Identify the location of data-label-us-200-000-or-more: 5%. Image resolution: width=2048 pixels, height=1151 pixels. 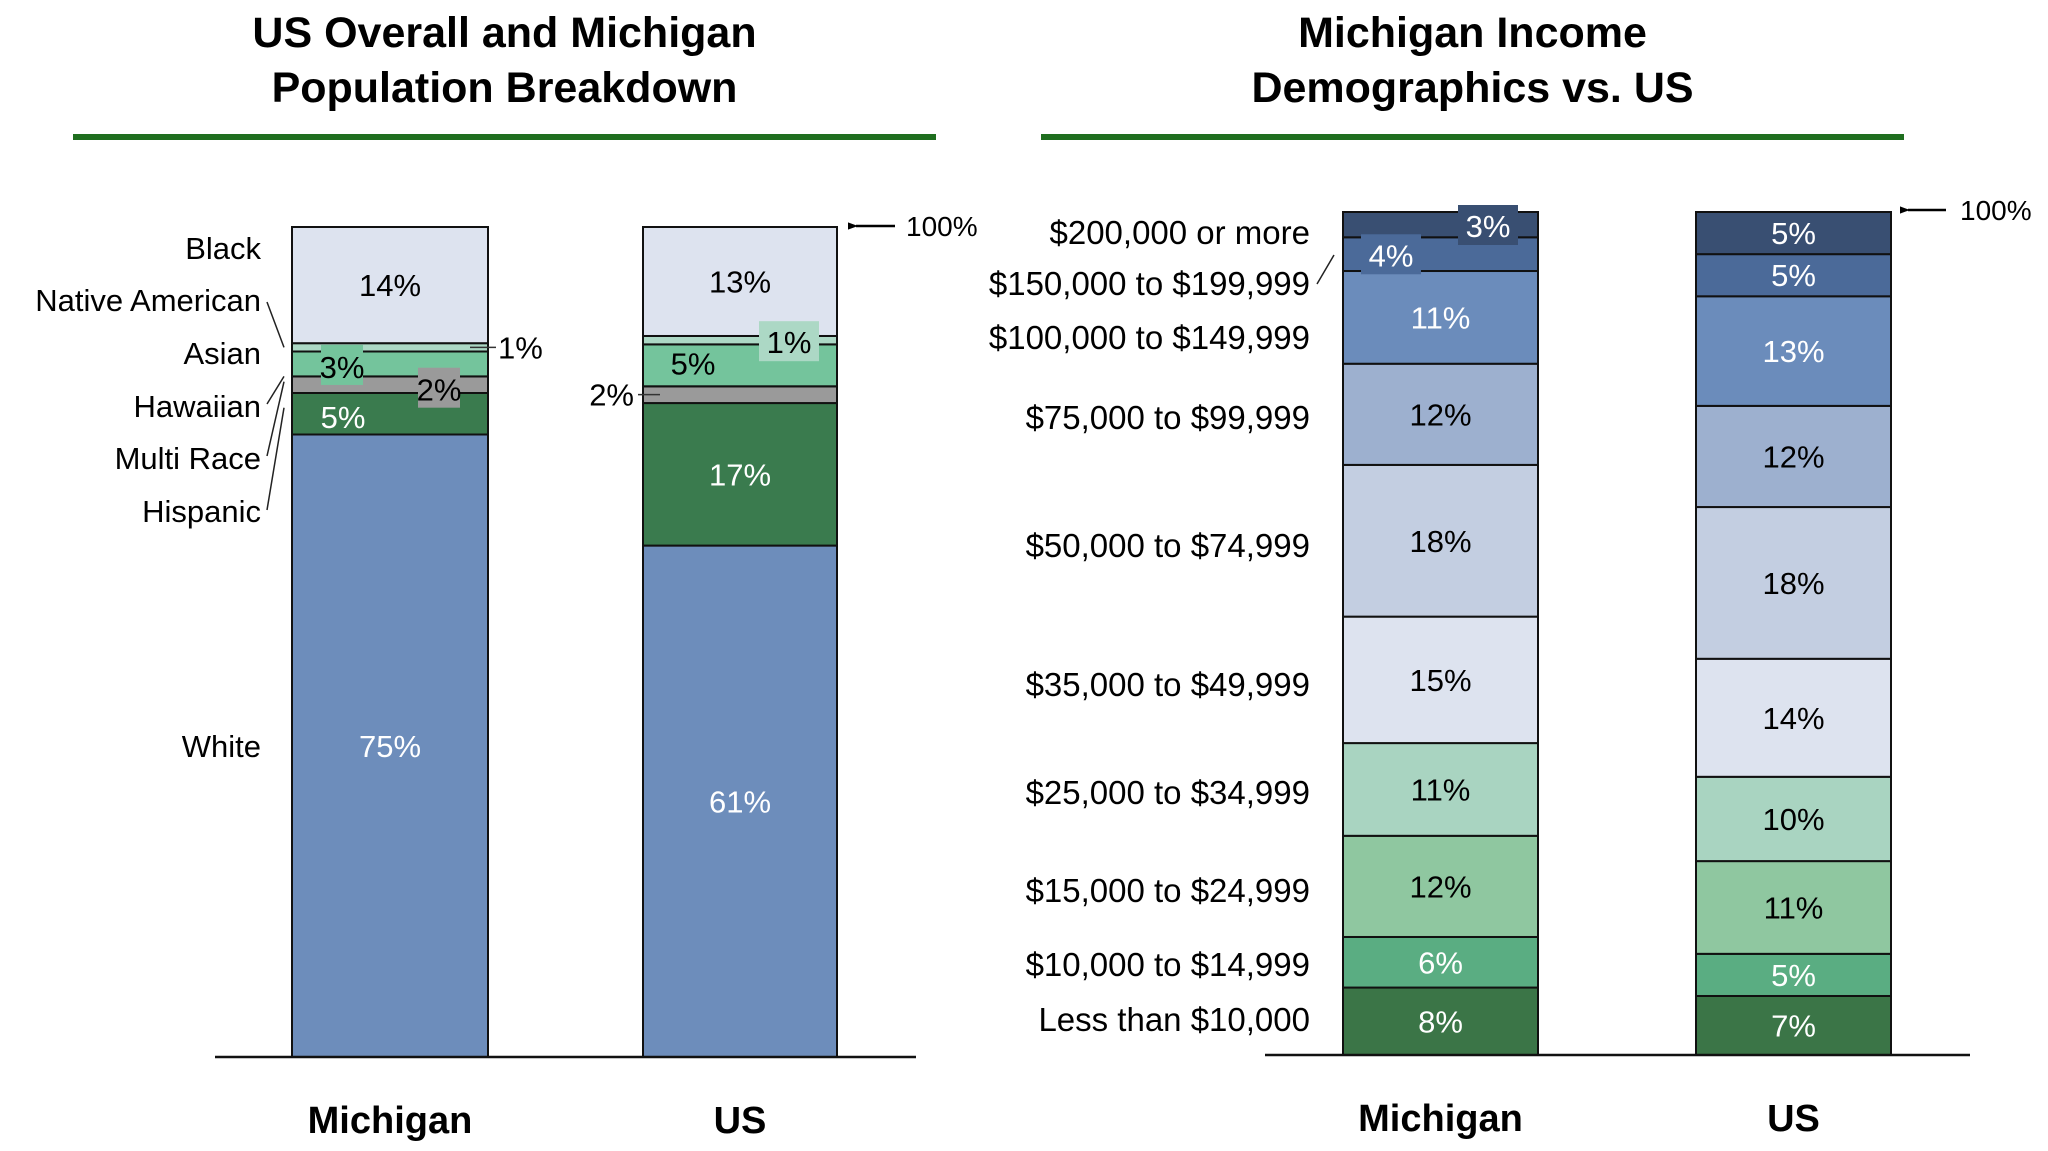
(1793, 233).